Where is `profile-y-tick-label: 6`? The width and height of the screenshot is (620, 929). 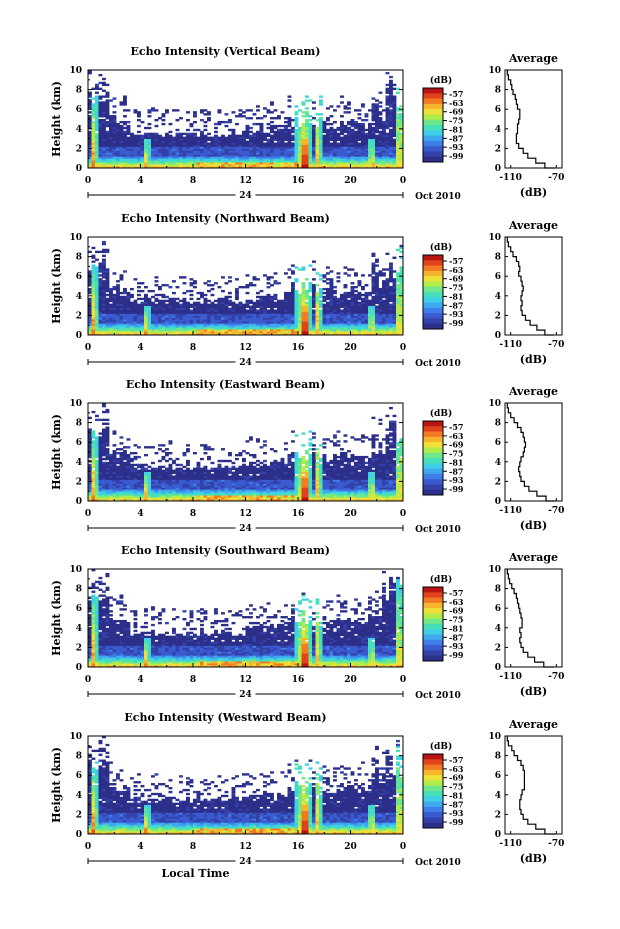
profile-y-tick-label: 6 is located at coordinates (498, 110).